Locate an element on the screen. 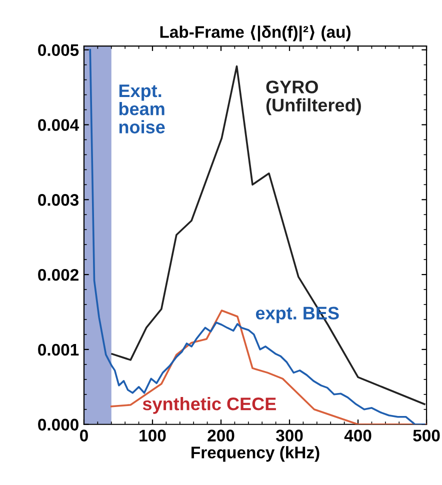  x-tick-label: 0 is located at coordinates (84, 436).